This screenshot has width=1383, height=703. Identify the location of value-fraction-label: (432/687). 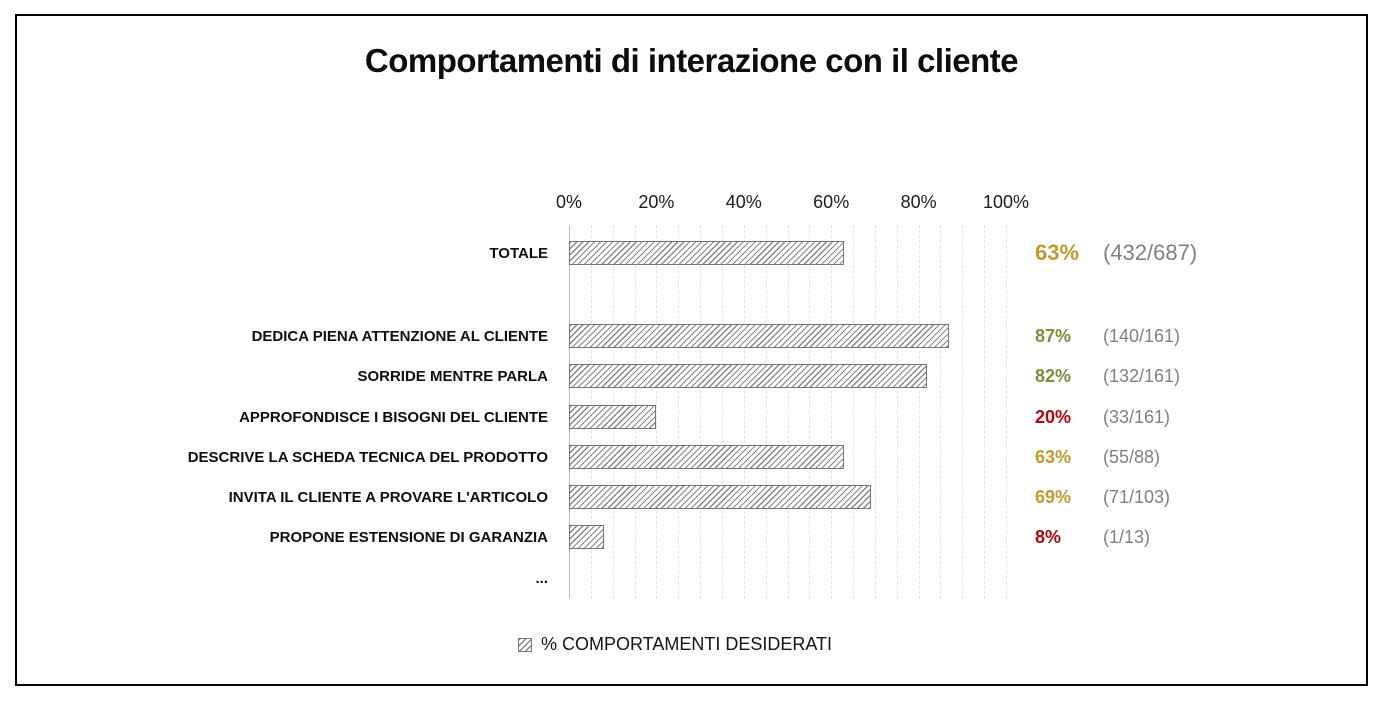
(1150, 252).